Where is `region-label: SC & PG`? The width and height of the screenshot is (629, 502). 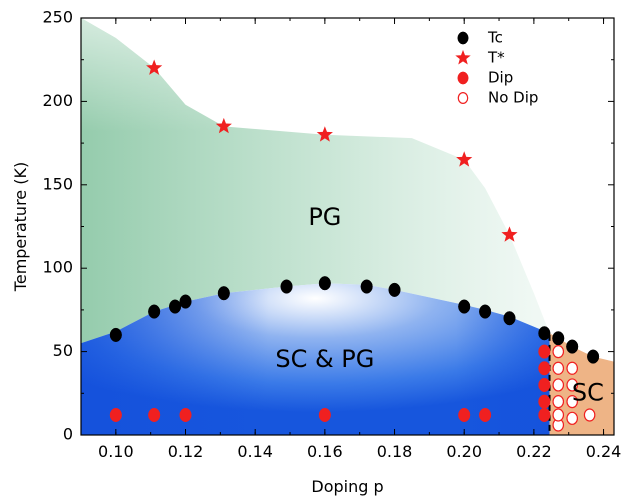
region-label: SC & PG is located at coordinates (324, 359).